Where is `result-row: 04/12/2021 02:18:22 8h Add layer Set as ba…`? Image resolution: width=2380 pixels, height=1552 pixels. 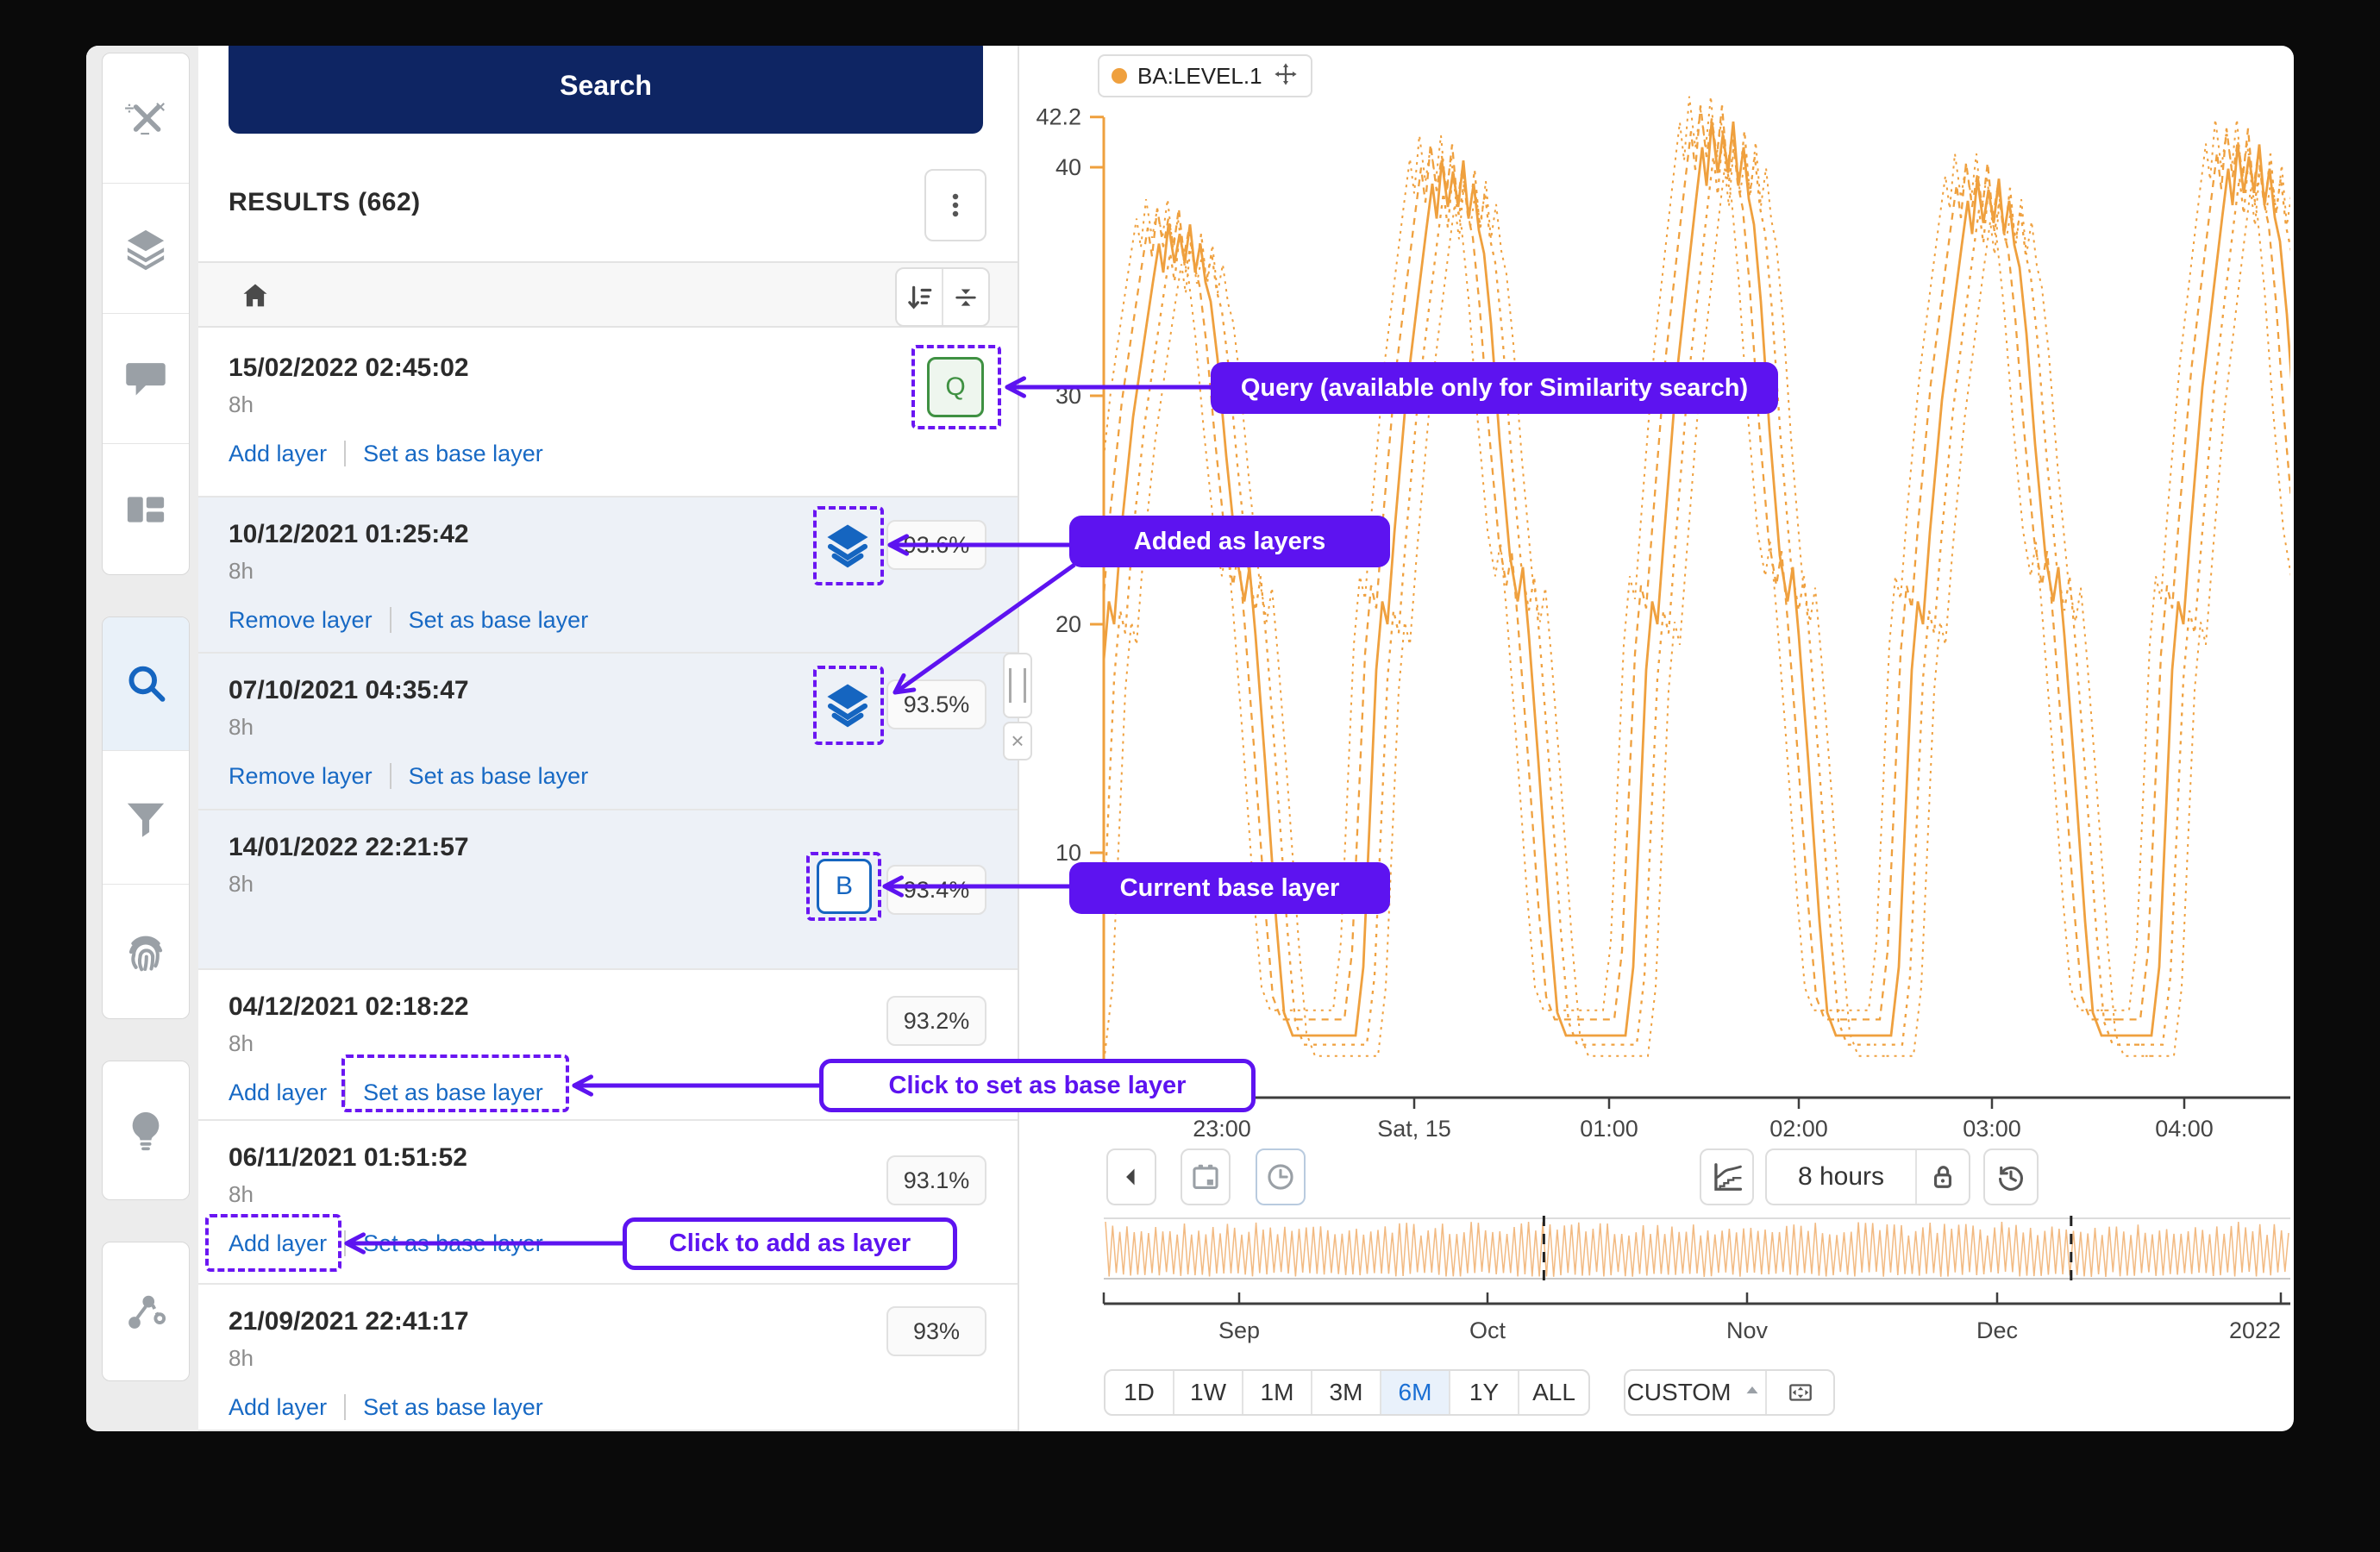 result-row: 04/12/2021 02:18:22 8h Add layer Set as ba… is located at coordinates (608, 1046).